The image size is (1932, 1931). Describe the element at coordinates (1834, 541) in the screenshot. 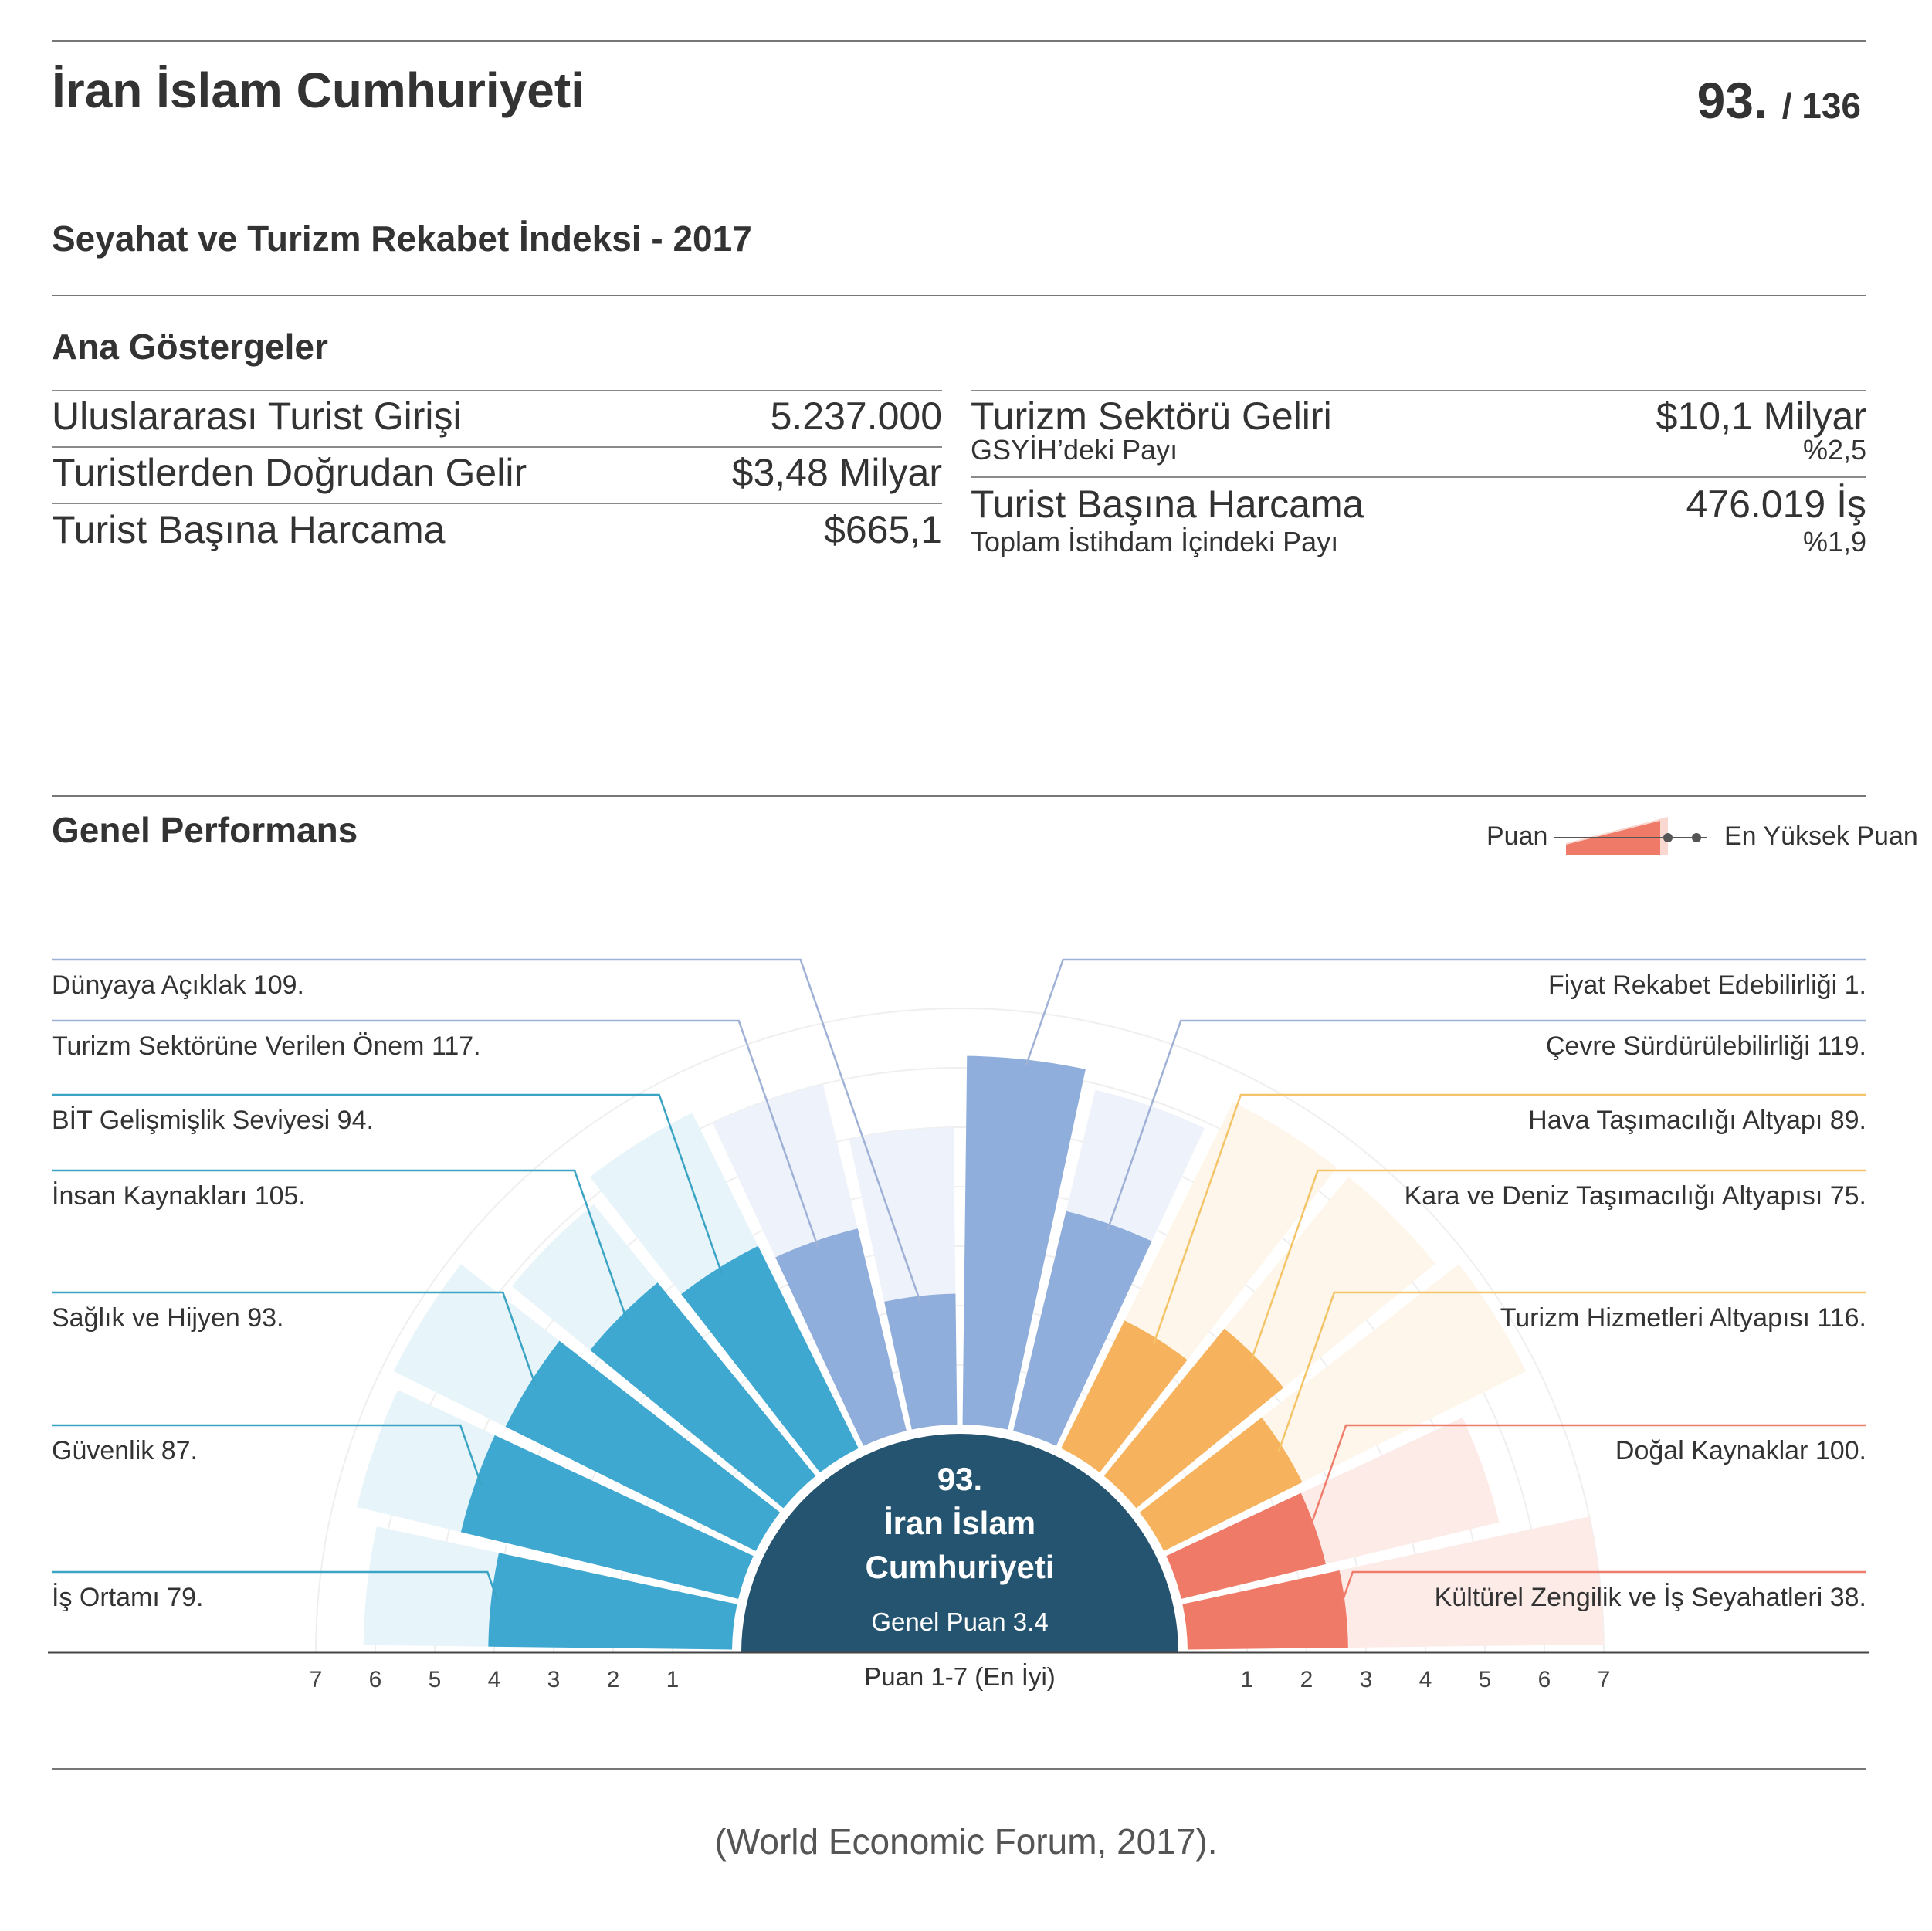

I see `kpi-sub-value: %1,9` at that location.